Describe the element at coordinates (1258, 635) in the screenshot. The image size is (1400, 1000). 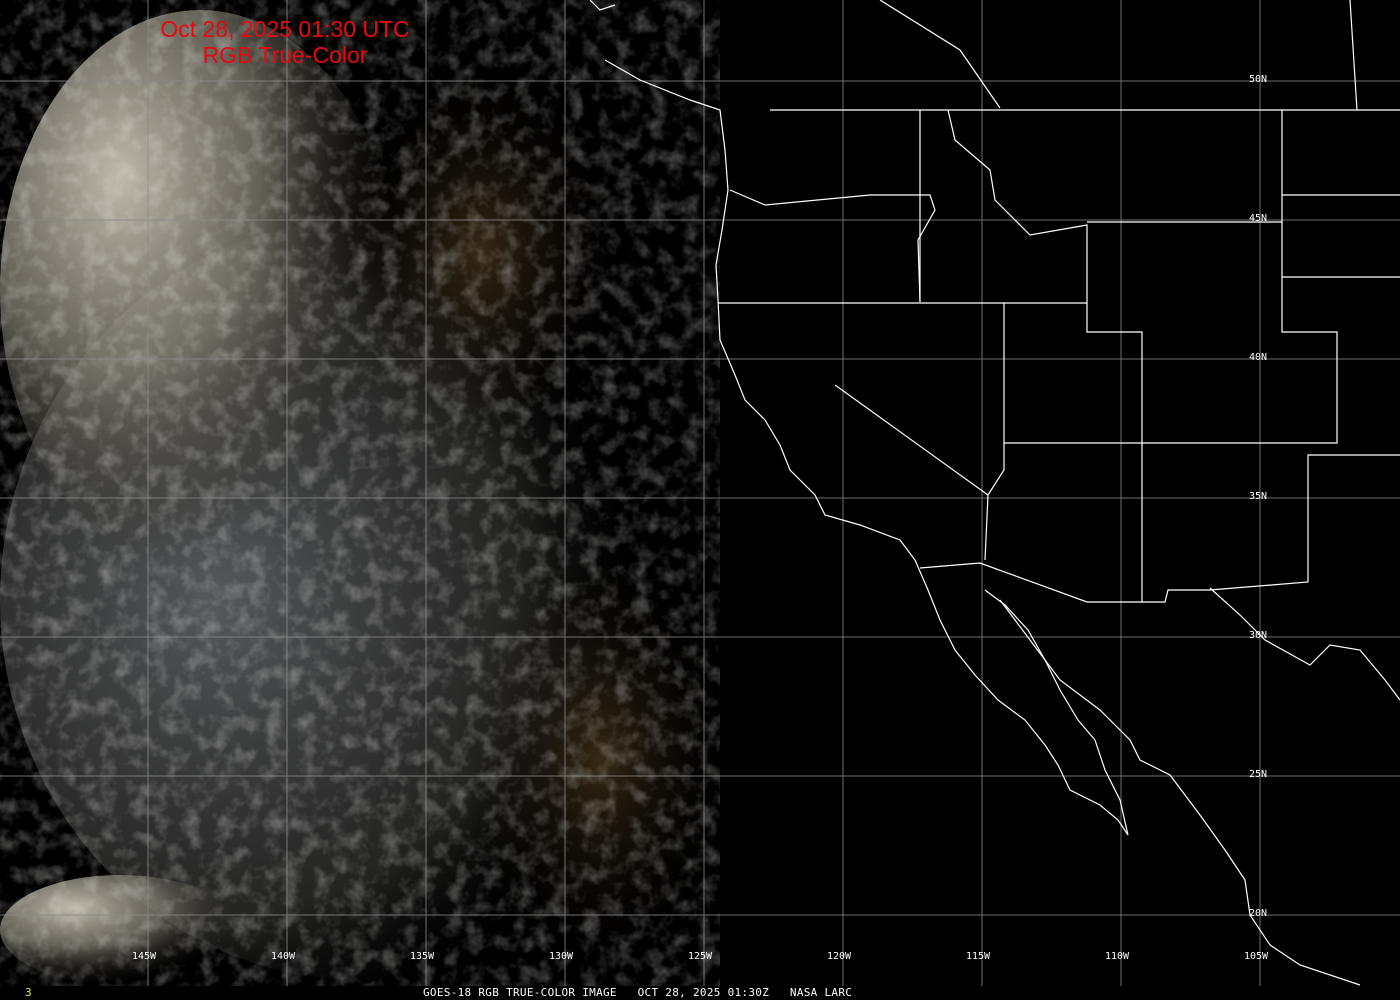
I see `latitude-label: 30N` at that location.